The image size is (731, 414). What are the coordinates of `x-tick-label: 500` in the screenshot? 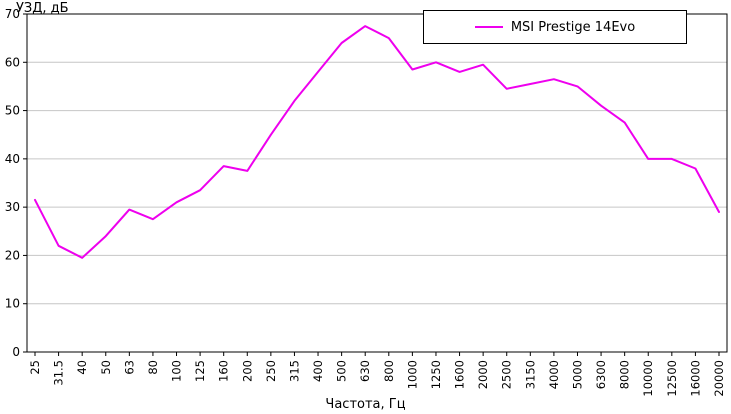 It's located at (342, 371).